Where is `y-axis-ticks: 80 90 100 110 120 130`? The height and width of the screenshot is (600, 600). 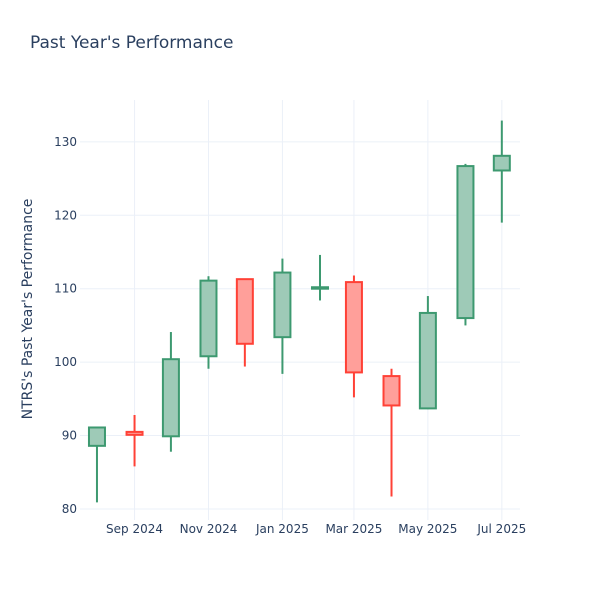 y-axis-ticks: 80 90 100 110 120 130 is located at coordinates (65, 325).